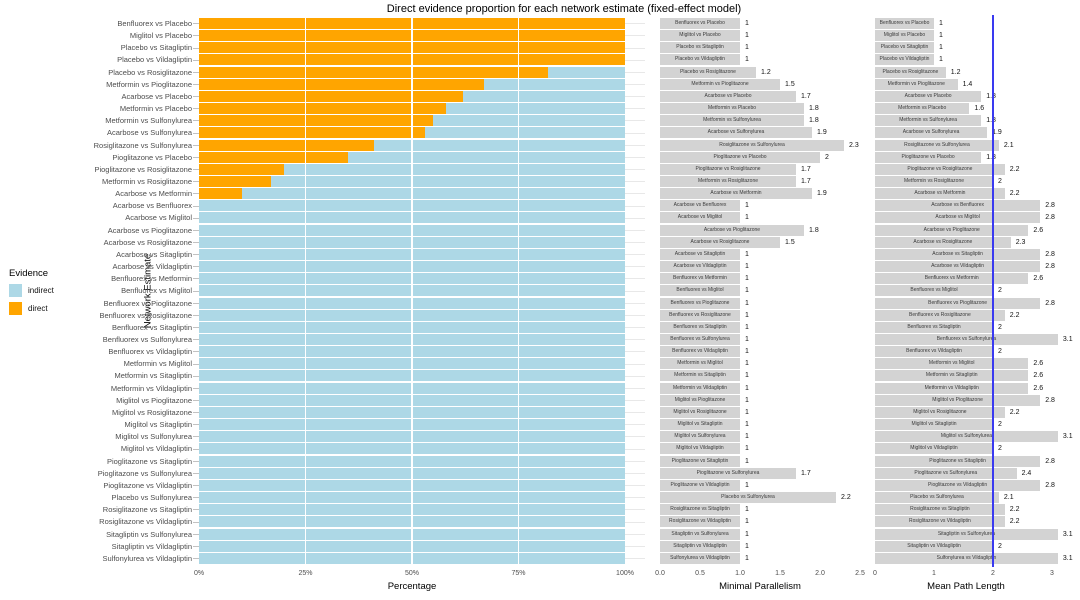 The height and width of the screenshot is (600, 1080). Describe the element at coordinates (1052, 573) in the screenshot. I see `x-tick-label: 3` at that location.